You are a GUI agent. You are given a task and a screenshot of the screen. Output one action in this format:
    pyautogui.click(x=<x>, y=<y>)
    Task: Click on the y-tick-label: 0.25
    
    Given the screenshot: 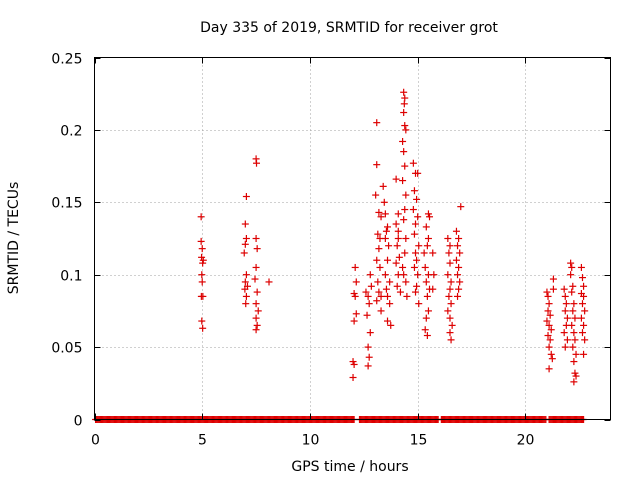 What is the action you would take?
    pyautogui.click(x=66, y=60)
    